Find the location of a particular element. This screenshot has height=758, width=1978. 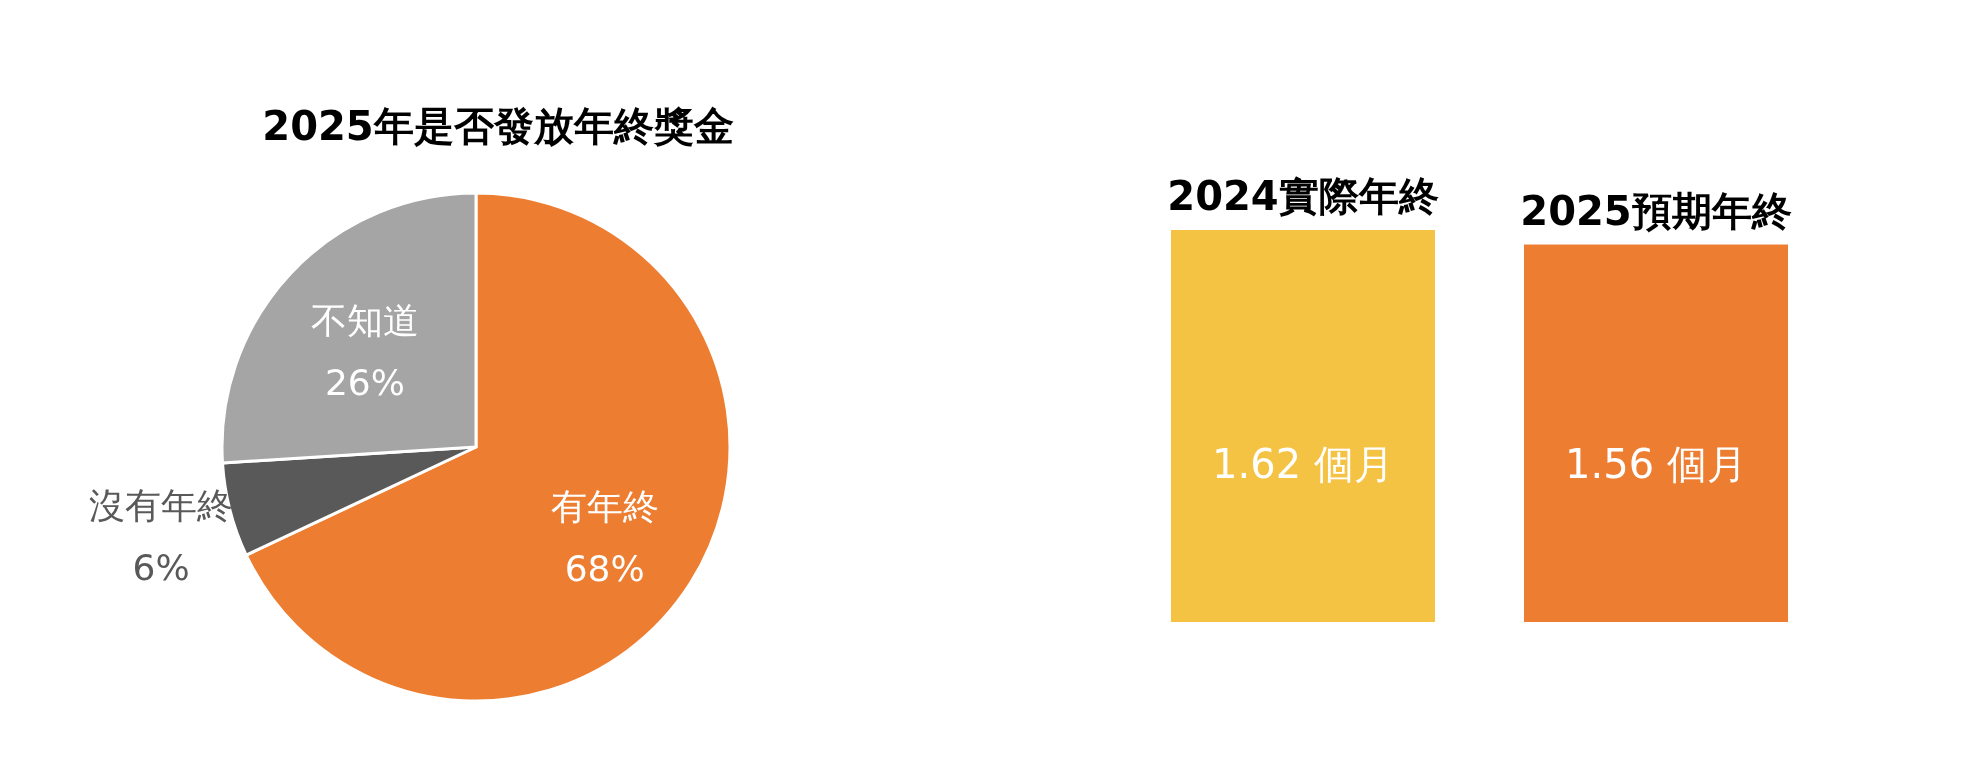

slice-label: 沒有年終 is located at coordinates (161, 505).